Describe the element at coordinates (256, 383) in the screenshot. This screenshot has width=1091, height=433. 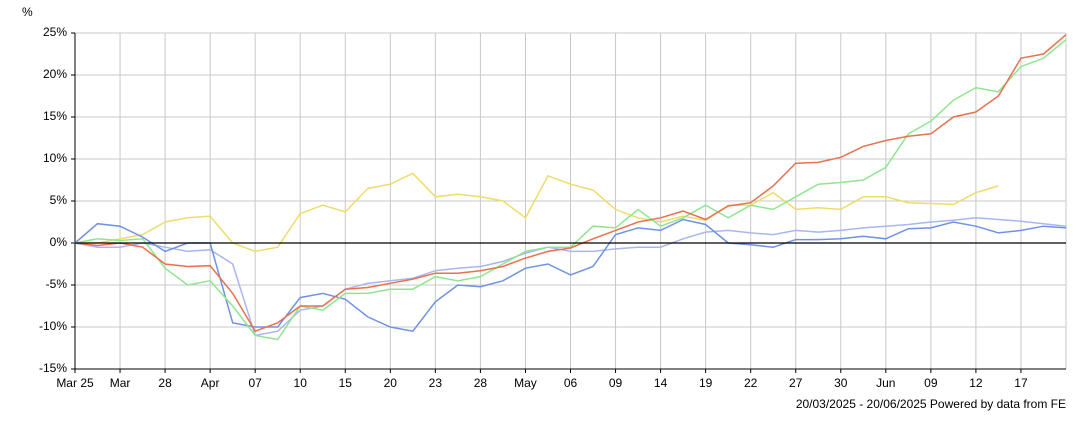
I see `x-tick-label: 07` at that location.